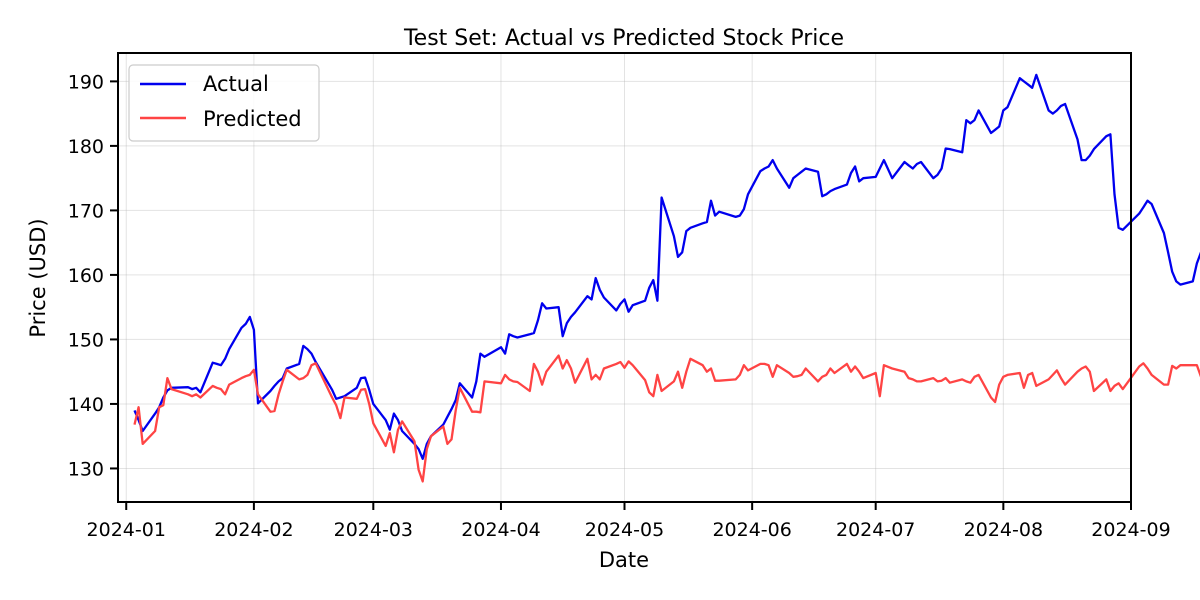 This screenshot has width=1200, height=600. Describe the element at coordinates (86, 405) in the screenshot. I see `y-tick-label: 140` at that location.